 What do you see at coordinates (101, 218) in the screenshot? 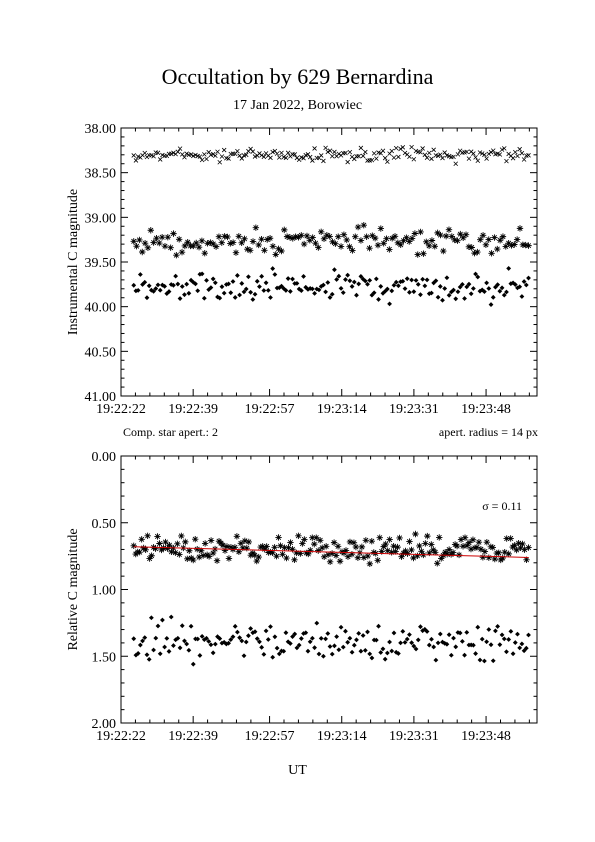
I see `y-tick-label: 39.00` at bounding box center [101, 218].